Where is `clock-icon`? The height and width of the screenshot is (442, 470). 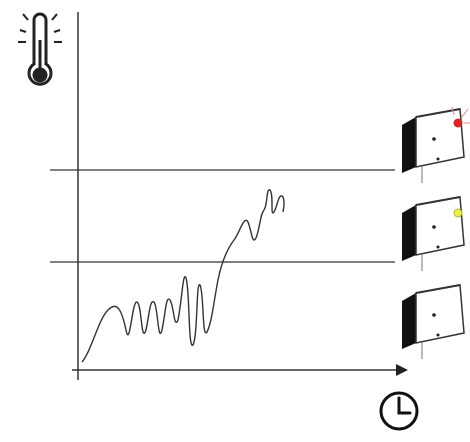 clock-icon is located at coordinates (399, 411).